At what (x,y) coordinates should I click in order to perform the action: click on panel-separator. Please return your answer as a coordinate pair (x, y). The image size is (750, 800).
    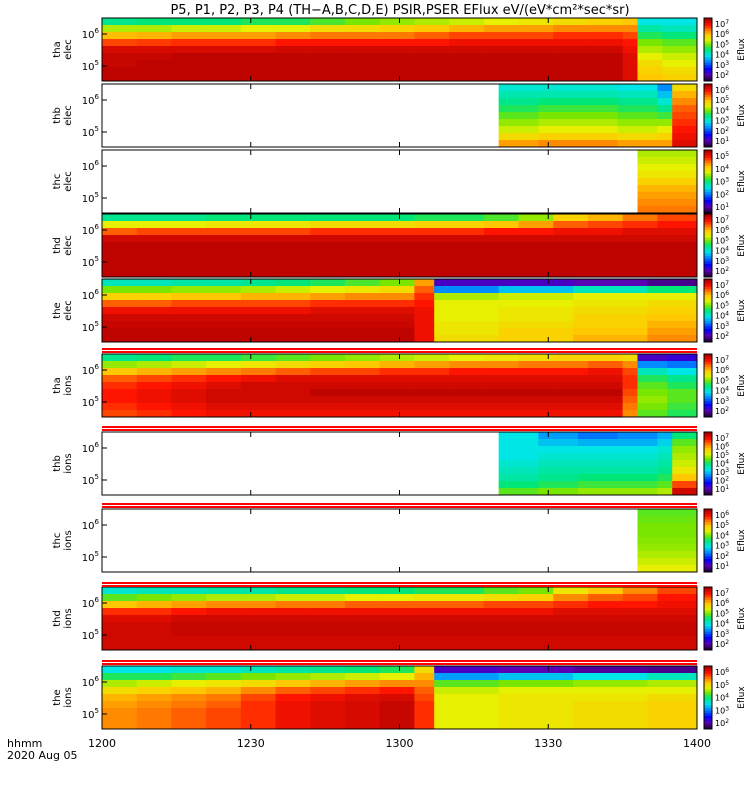
    Looking at the image, I should click on (399, 664).